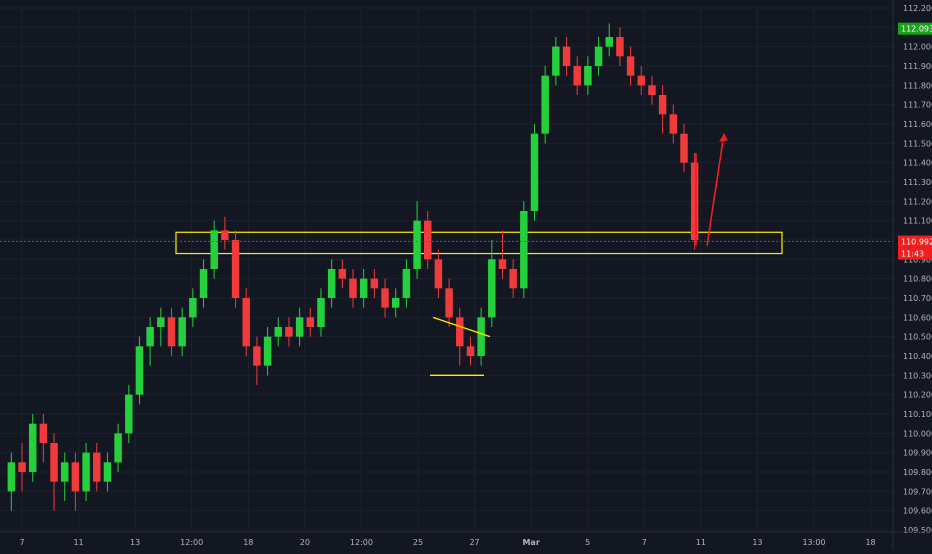 The width and height of the screenshot is (932, 554). I want to click on x-tick-label: 18, so click(248, 542).